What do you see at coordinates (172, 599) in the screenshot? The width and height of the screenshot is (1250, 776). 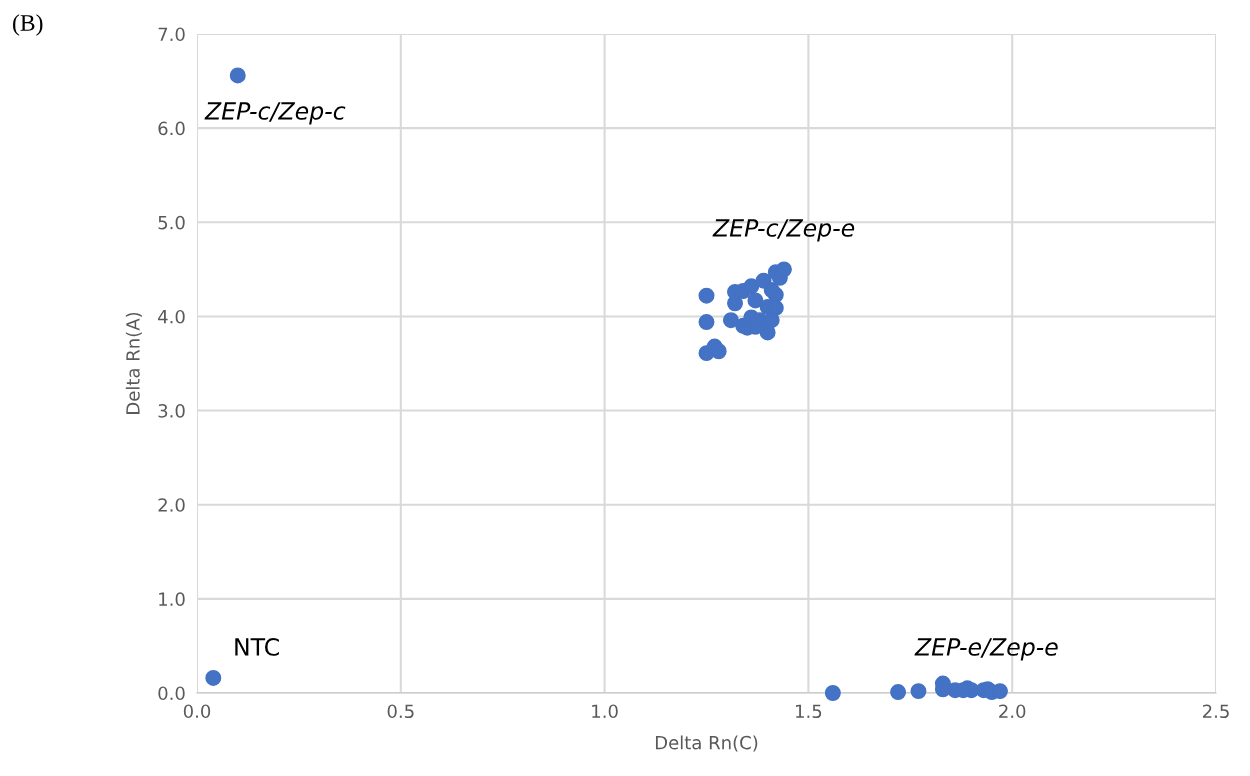 I see `y-tick-label: 1.0` at bounding box center [172, 599].